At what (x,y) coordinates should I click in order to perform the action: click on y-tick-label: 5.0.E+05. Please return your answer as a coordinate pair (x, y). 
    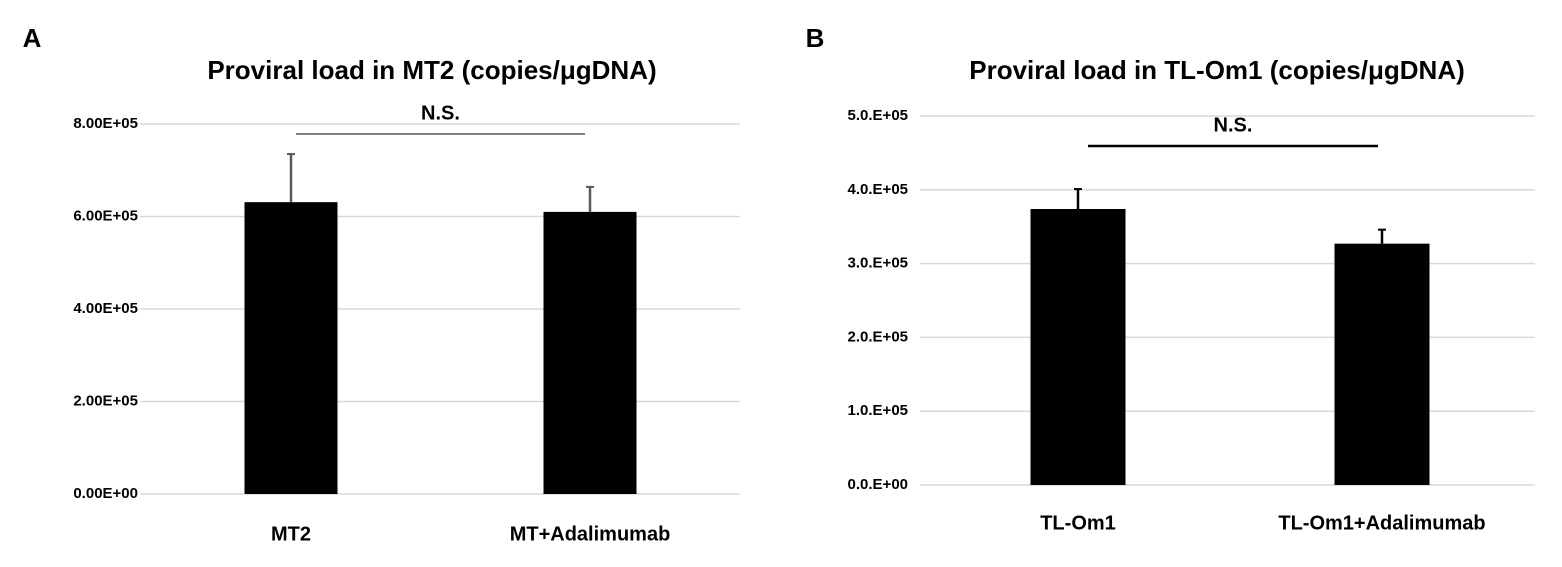
    Looking at the image, I should click on (878, 115).